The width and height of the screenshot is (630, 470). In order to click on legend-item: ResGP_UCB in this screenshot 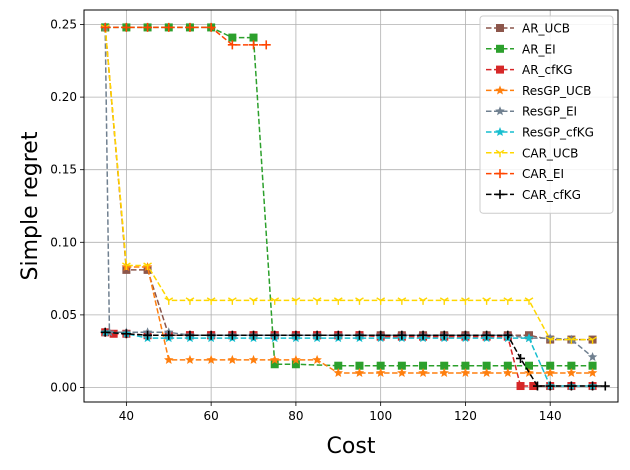, I will do `click(538, 91)`.